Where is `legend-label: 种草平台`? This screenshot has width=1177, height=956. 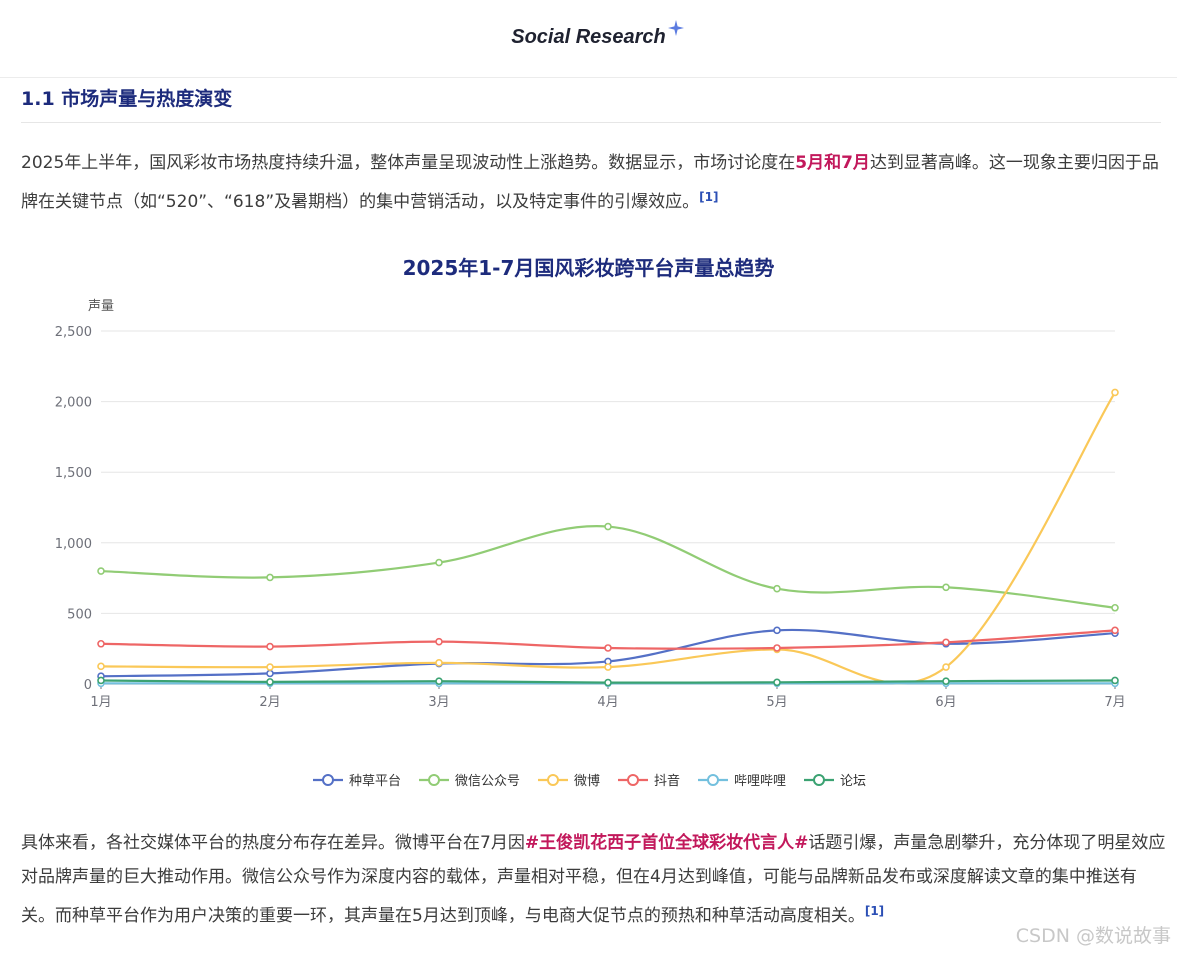 legend-label: 种草平台 is located at coordinates (375, 781).